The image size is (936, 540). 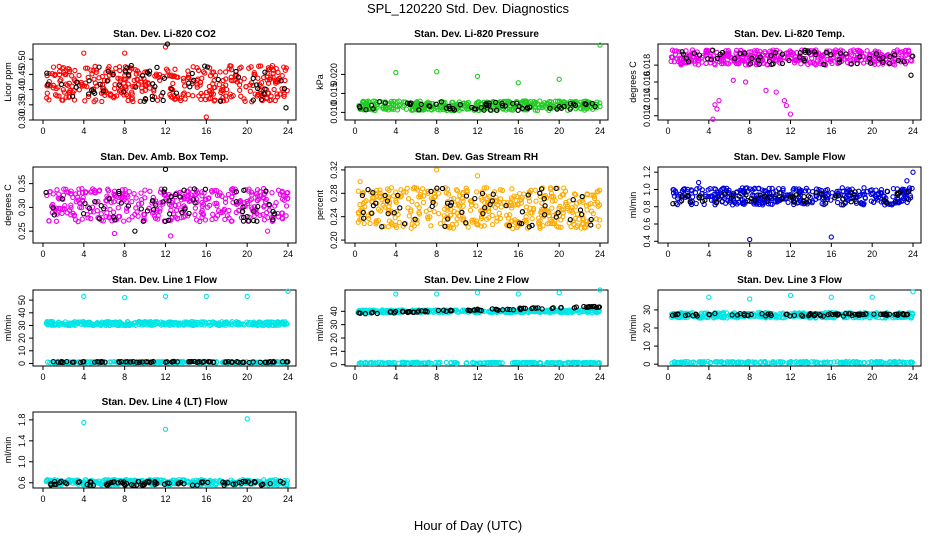 I want to click on chart-title: Stan. Dev. Sample Flow, so click(x=790, y=157).